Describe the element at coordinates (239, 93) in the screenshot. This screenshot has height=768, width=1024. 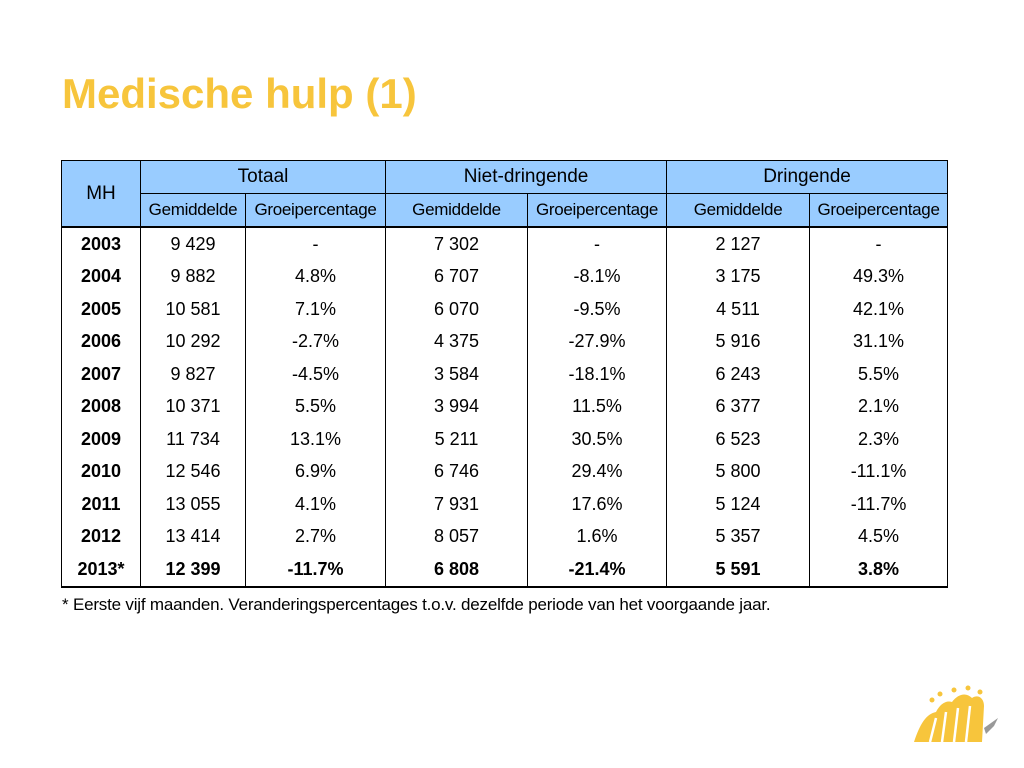
I see `slide-title: Medische hulp (1)` at that location.